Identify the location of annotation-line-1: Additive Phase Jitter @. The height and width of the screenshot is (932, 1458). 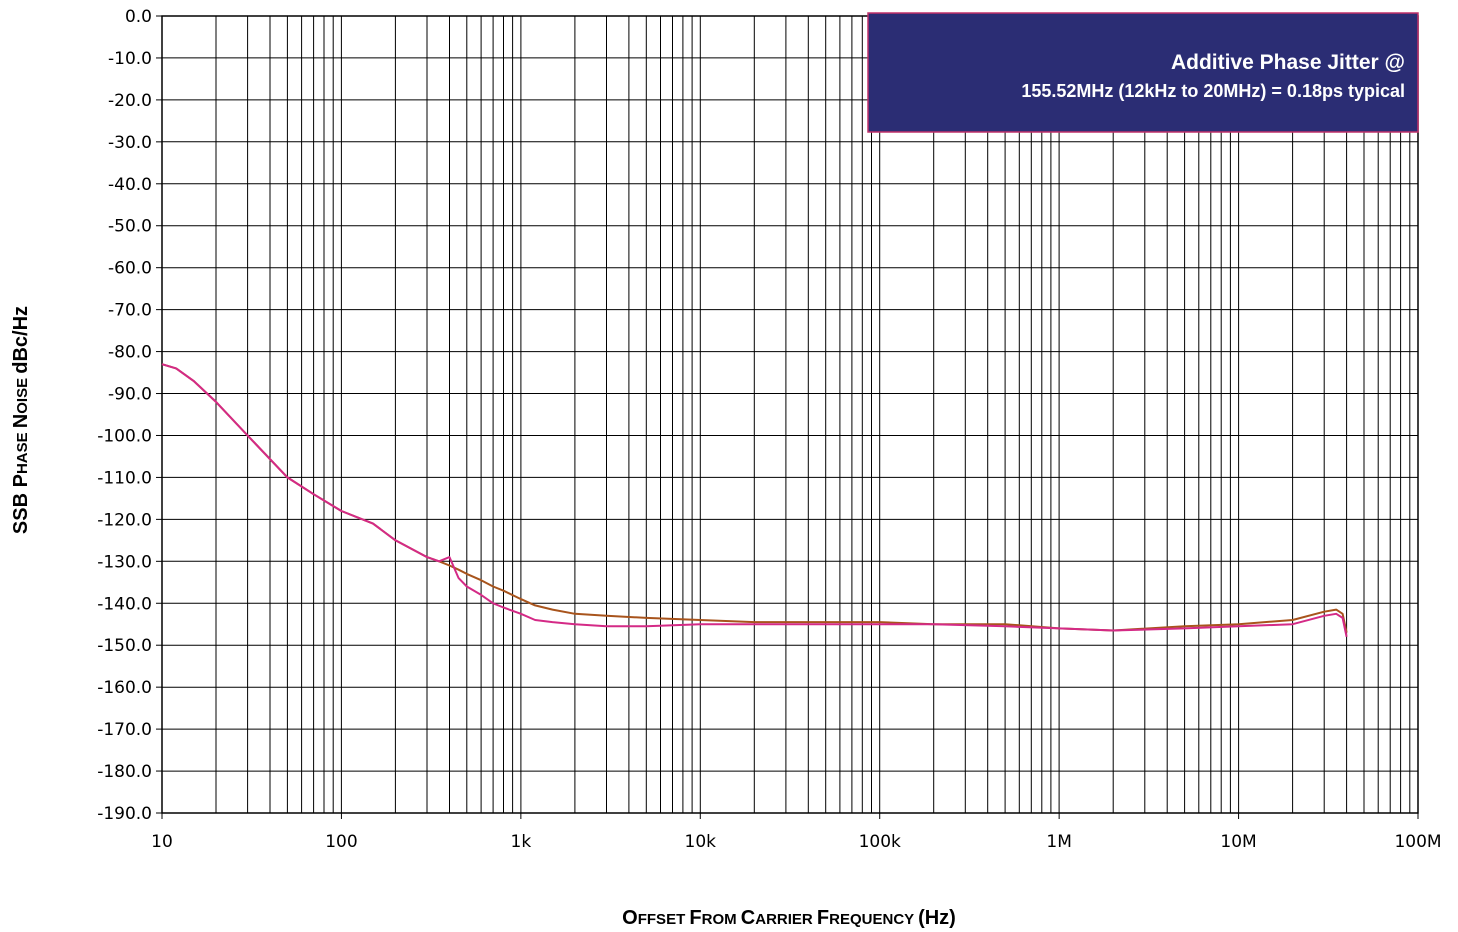
(1288, 62).